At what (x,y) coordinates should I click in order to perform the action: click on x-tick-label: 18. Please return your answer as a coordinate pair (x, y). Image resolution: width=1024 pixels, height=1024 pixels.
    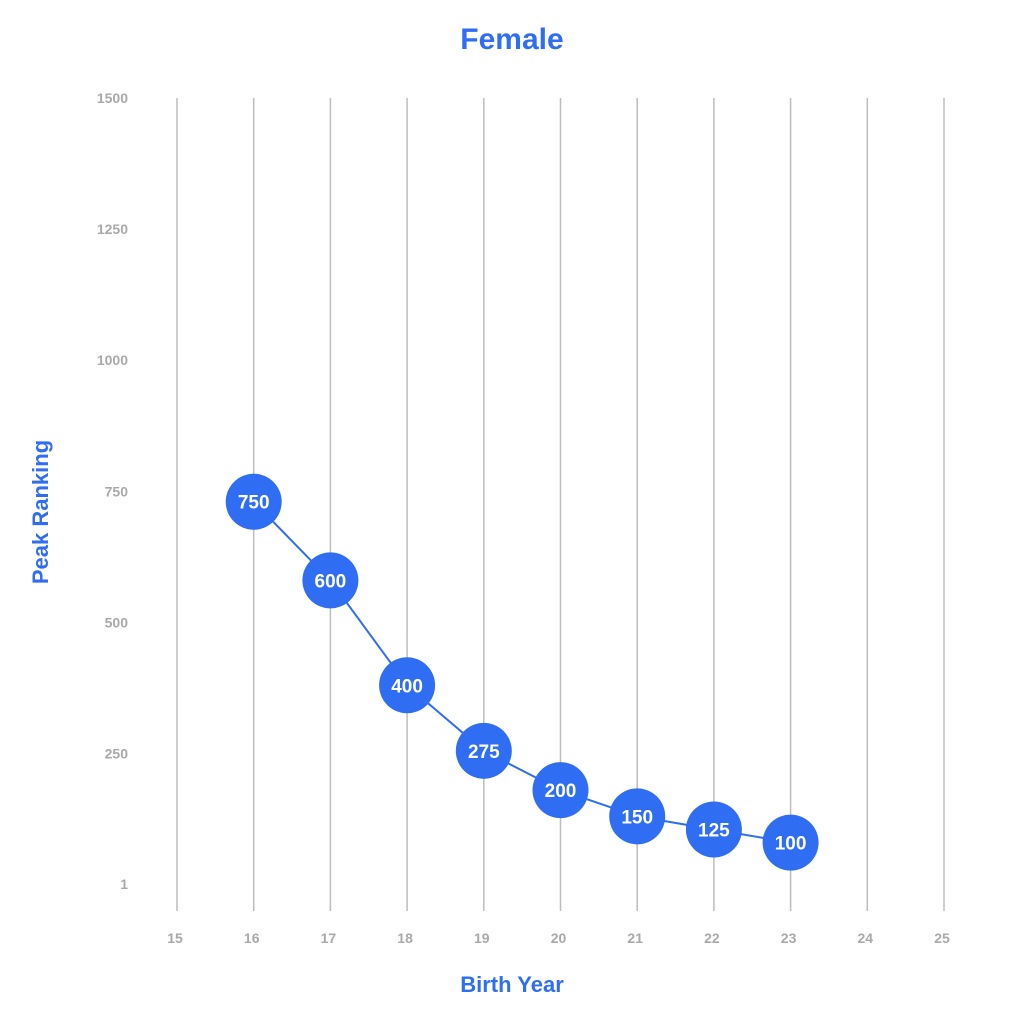
    Looking at the image, I should click on (405, 938).